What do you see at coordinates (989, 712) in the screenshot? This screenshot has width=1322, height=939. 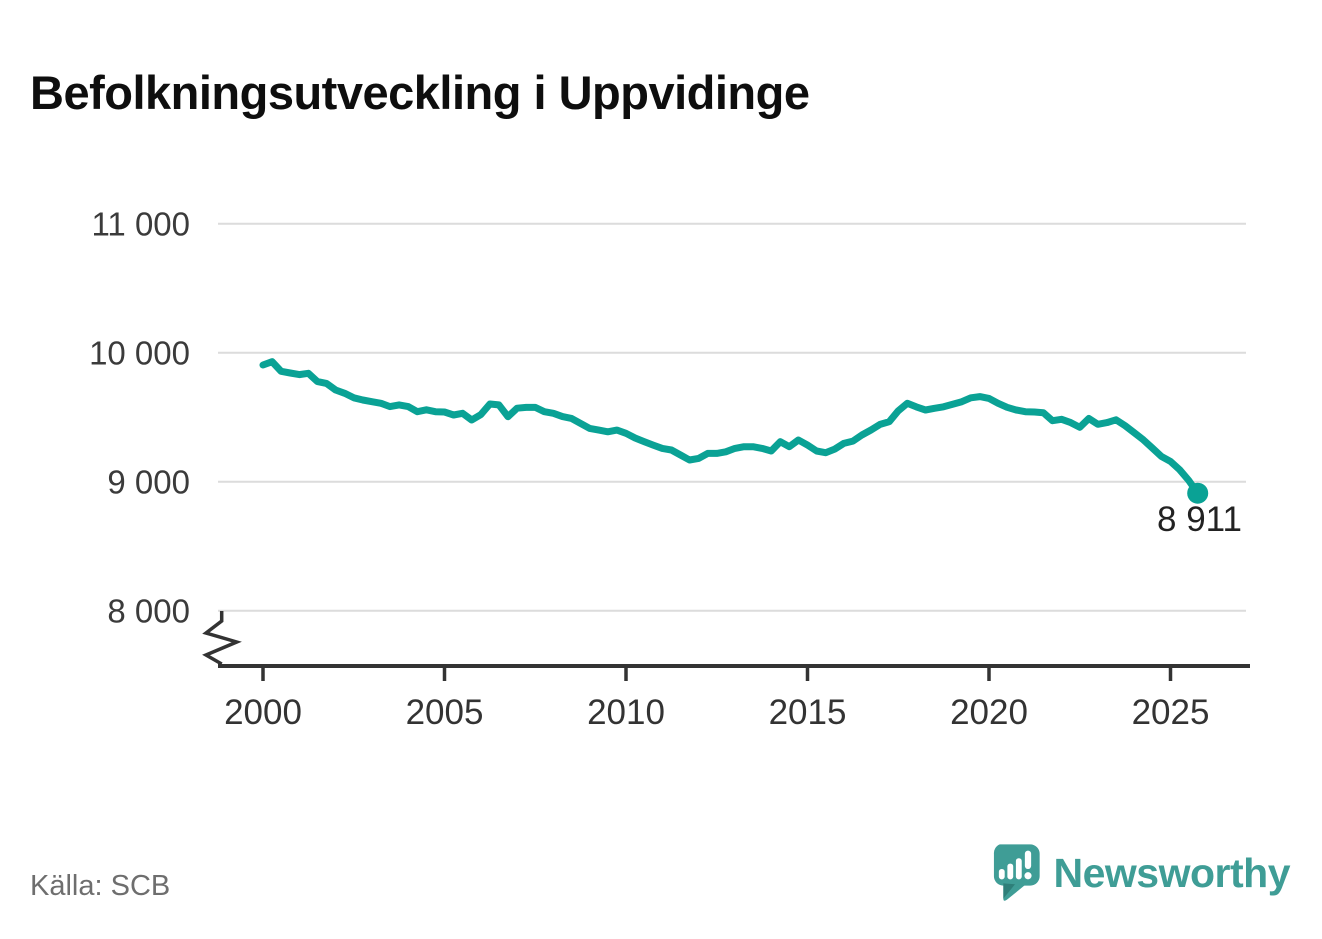 I see `x-tick-label: 2020` at bounding box center [989, 712].